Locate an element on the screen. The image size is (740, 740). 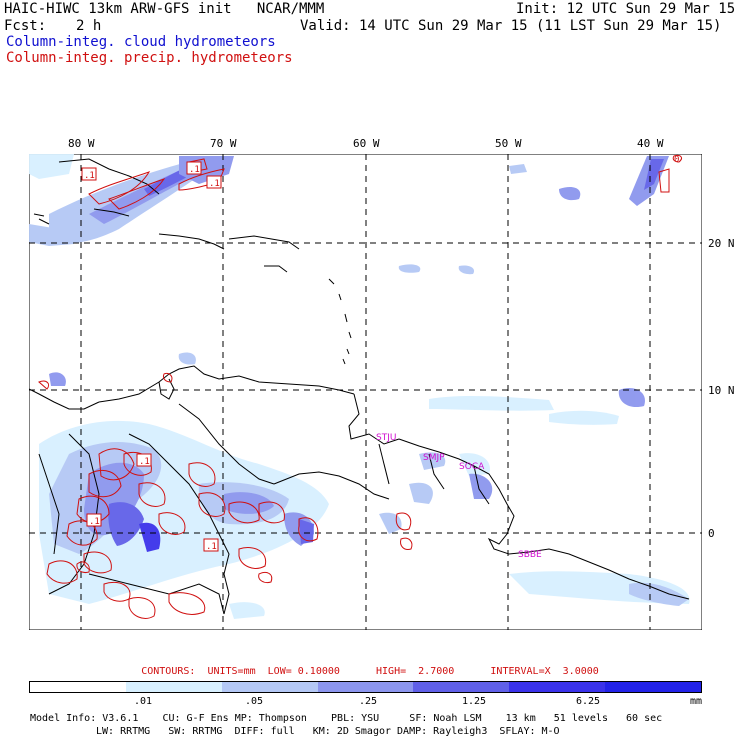
station-label-stju: STJU is located at coordinates (386, 438).